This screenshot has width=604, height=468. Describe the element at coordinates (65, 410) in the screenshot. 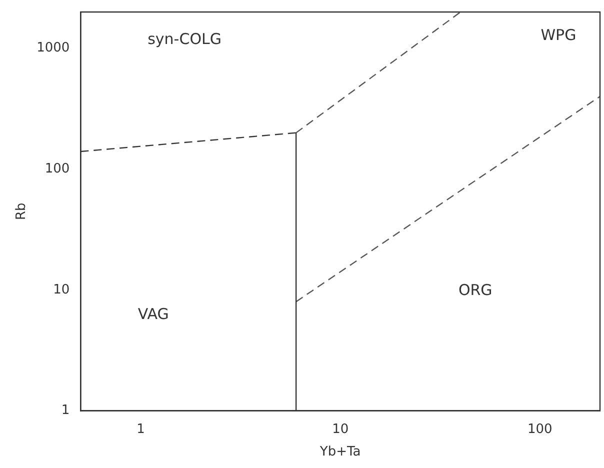

I see `y-tick-label: 1` at that location.